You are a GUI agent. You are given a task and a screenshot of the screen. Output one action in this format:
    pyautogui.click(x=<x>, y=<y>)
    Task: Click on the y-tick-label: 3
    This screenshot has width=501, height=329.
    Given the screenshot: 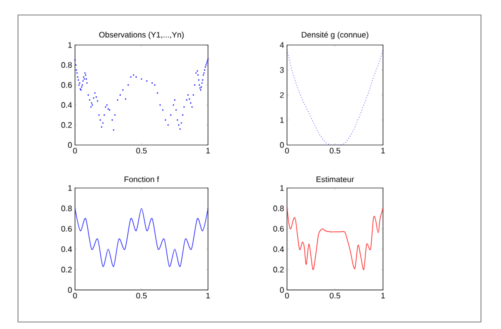 What is the action you would take?
    pyautogui.click(x=282, y=70)
    